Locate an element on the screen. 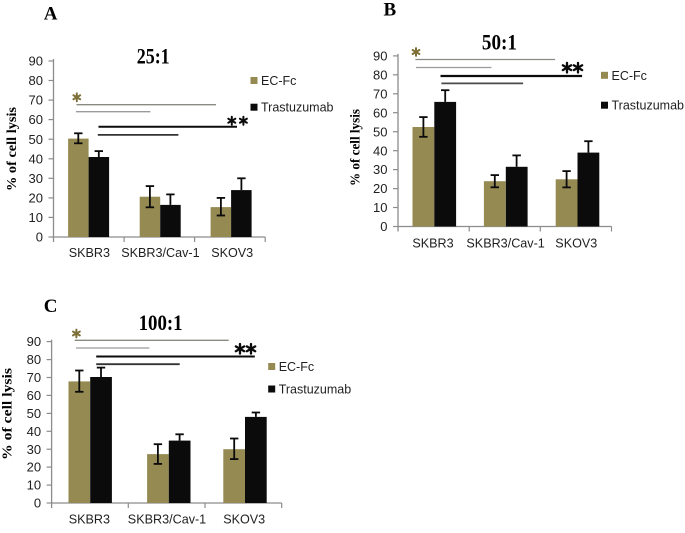 This screenshot has width=685, height=533. svg-text: B is located at coordinates (390, 10).